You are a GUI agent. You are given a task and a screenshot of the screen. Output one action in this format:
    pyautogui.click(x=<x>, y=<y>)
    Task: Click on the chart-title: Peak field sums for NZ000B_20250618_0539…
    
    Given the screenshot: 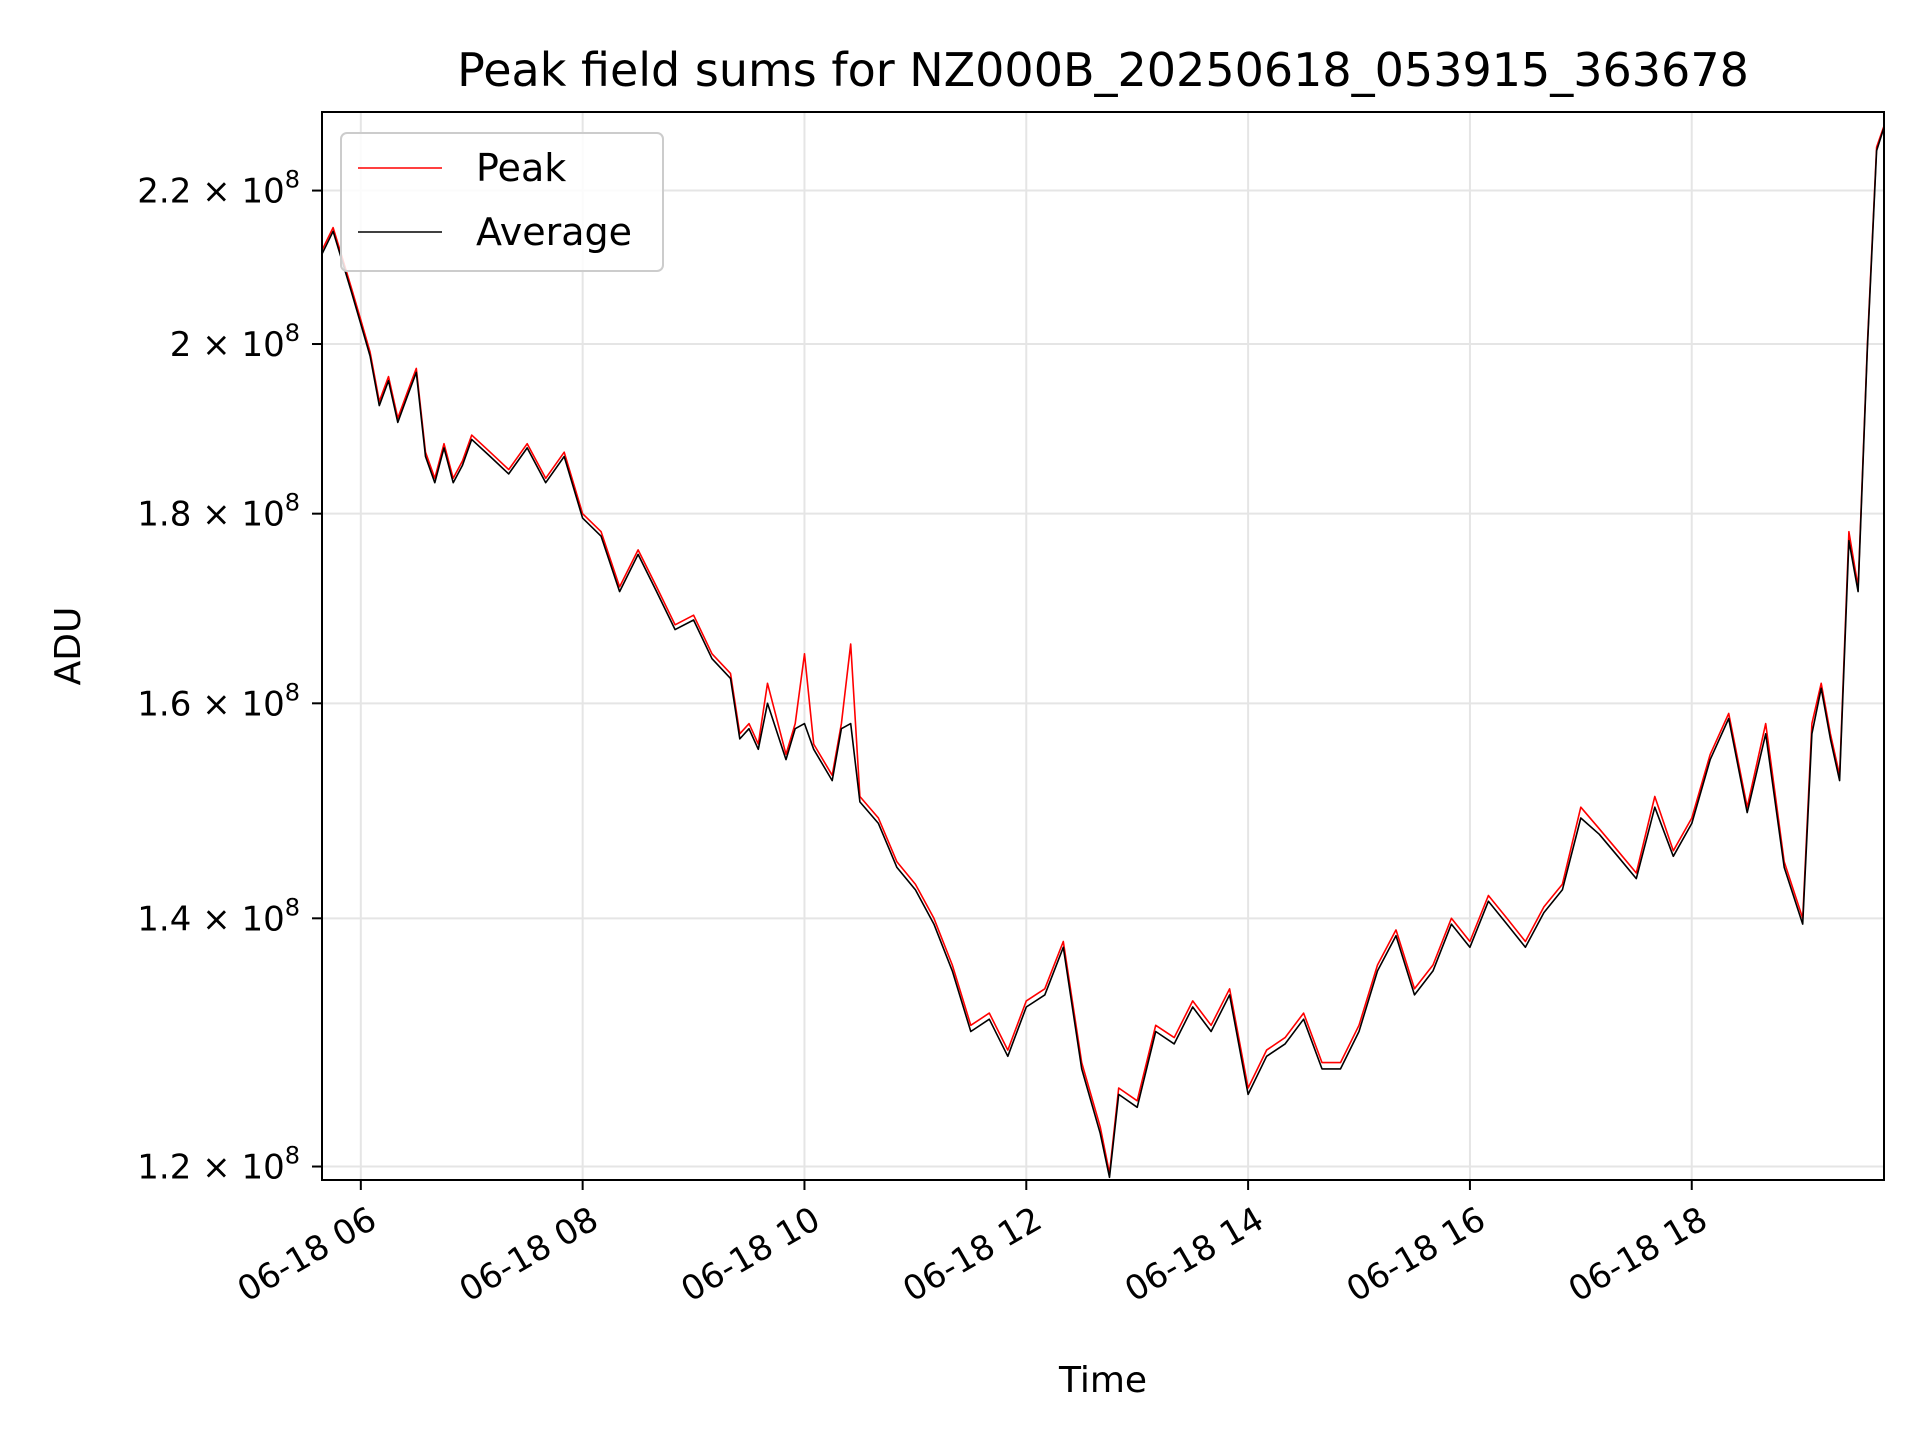 What is the action you would take?
    pyautogui.click(x=1103, y=70)
    